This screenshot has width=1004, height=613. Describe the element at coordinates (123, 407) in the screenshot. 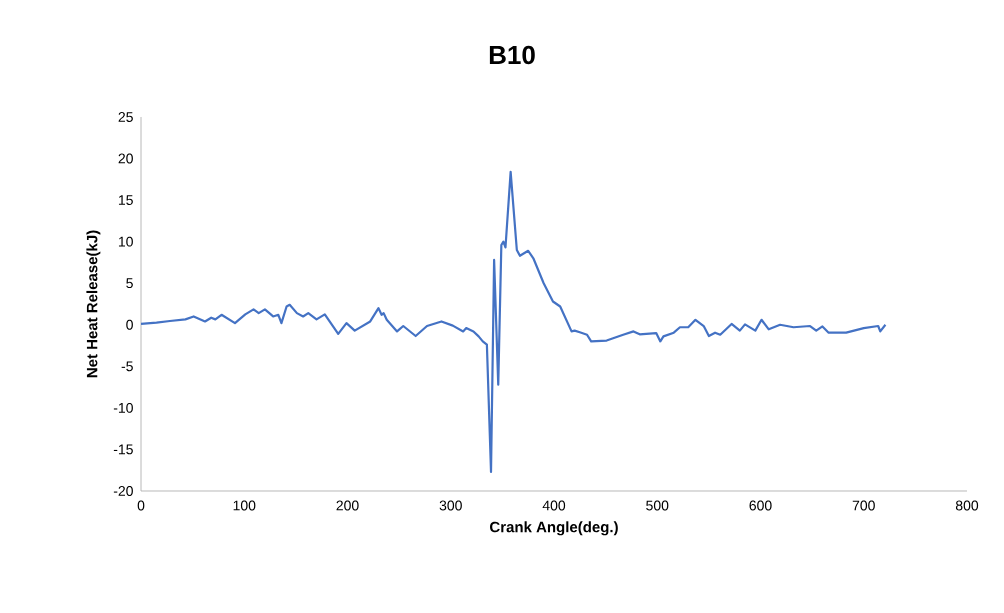

I see `y-tick-label: -10` at that location.